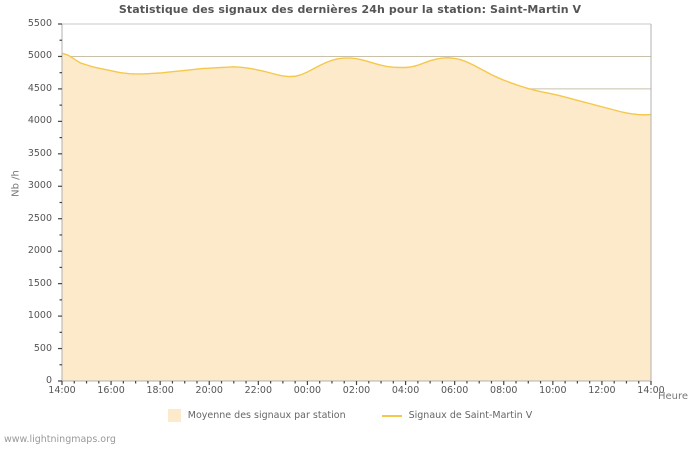  What do you see at coordinates (39, 283) in the screenshot?
I see `y-tick-label: 1500` at bounding box center [39, 283].